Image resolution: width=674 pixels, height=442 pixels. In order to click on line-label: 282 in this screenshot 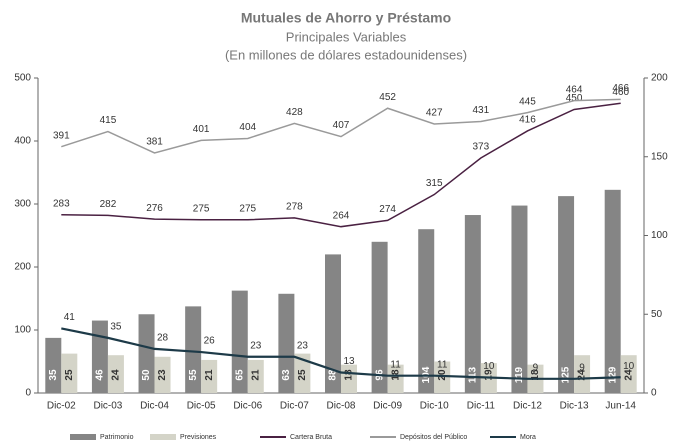, I will do `click(108, 204)`.